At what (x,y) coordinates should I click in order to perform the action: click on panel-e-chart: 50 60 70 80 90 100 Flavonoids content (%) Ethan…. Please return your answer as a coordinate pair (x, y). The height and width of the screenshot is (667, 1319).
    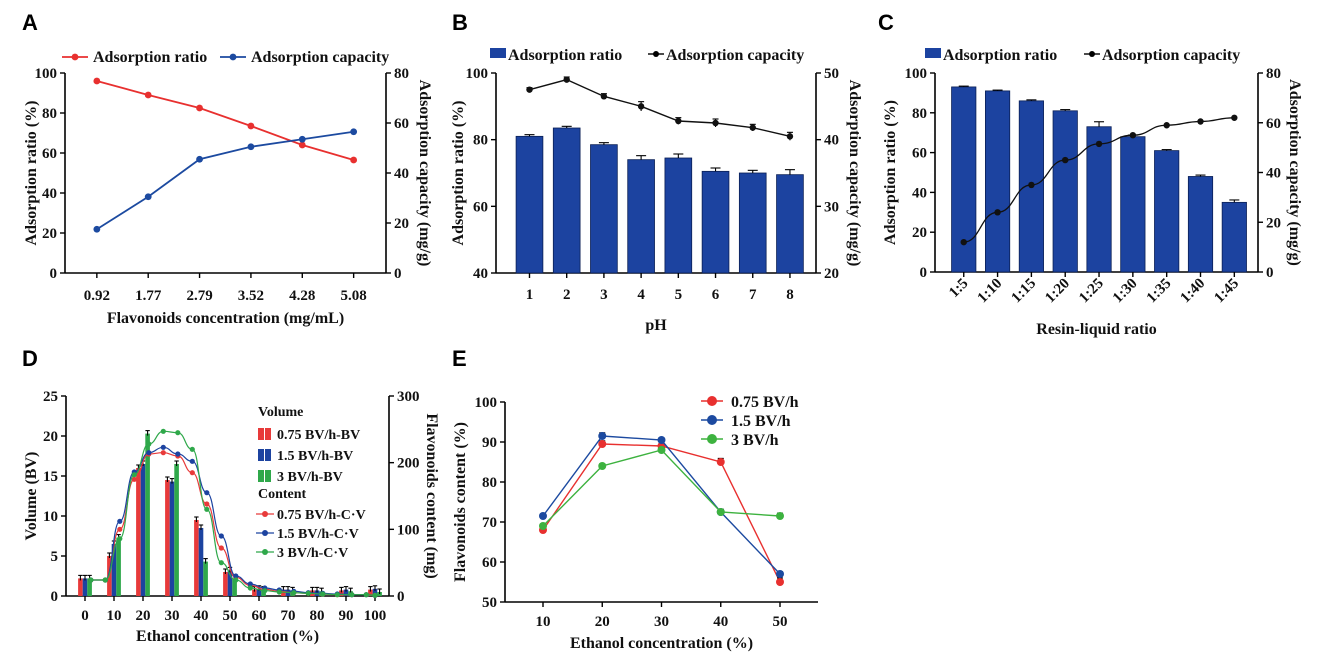
    Looking at the image, I should click on (635, 523).